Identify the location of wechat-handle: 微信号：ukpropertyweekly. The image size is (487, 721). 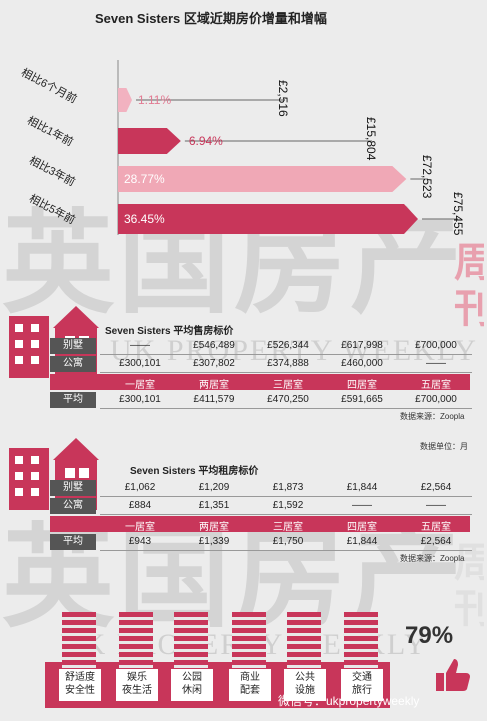
(349, 701).